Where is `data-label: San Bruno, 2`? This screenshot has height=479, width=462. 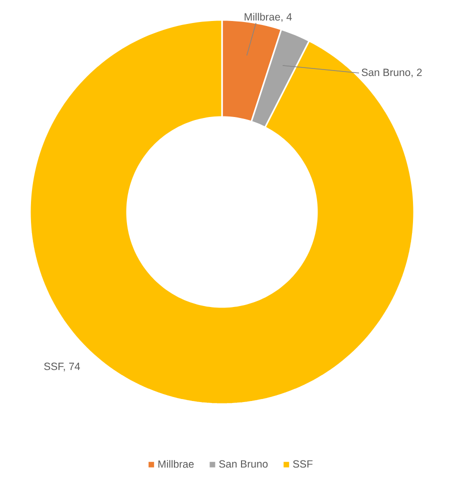
data-label: San Bruno, 2 is located at coordinates (392, 73).